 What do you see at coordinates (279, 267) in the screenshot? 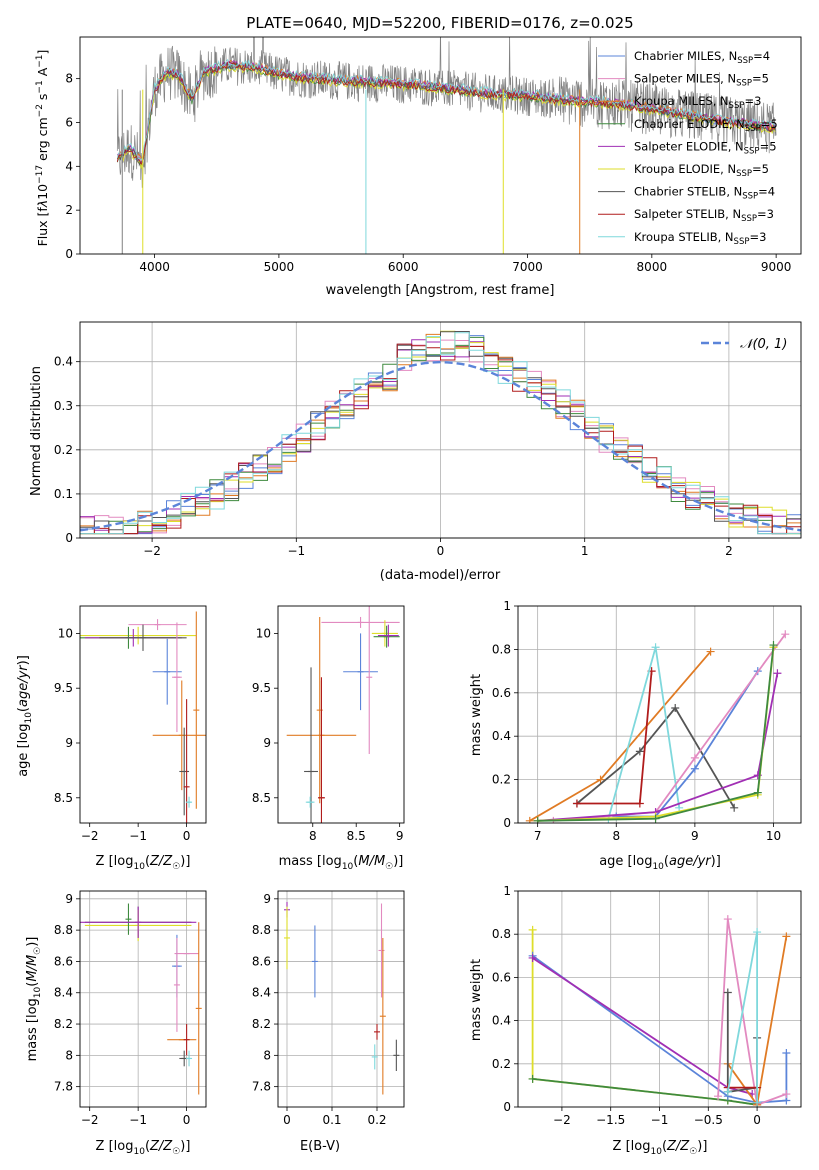
I see `x-tick-label: 5000` at bounding box center [279, 267].